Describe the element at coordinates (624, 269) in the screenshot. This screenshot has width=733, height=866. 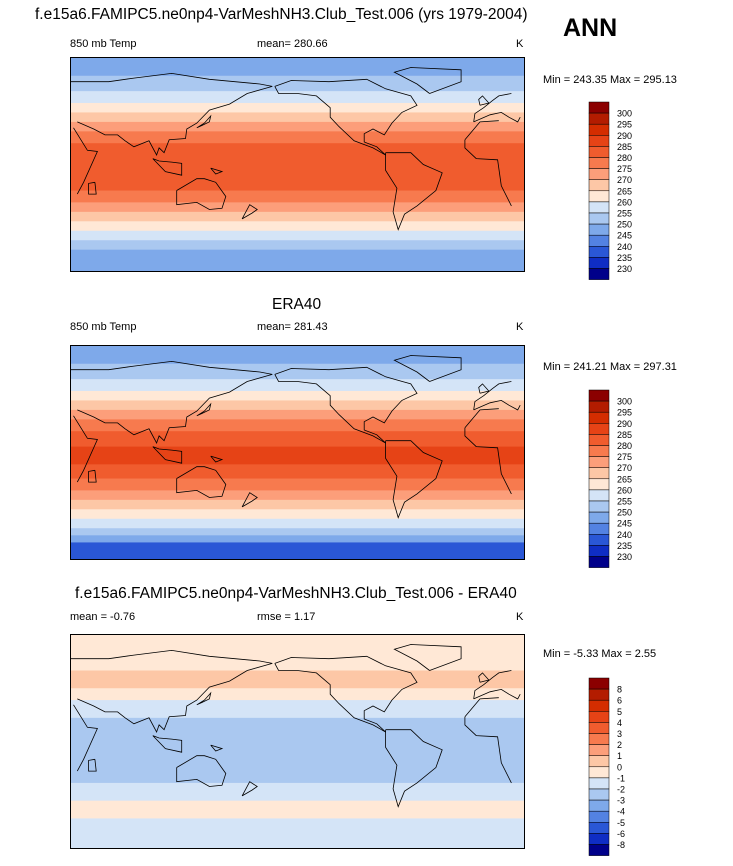
I see `colorbar-label: 230` at that location.